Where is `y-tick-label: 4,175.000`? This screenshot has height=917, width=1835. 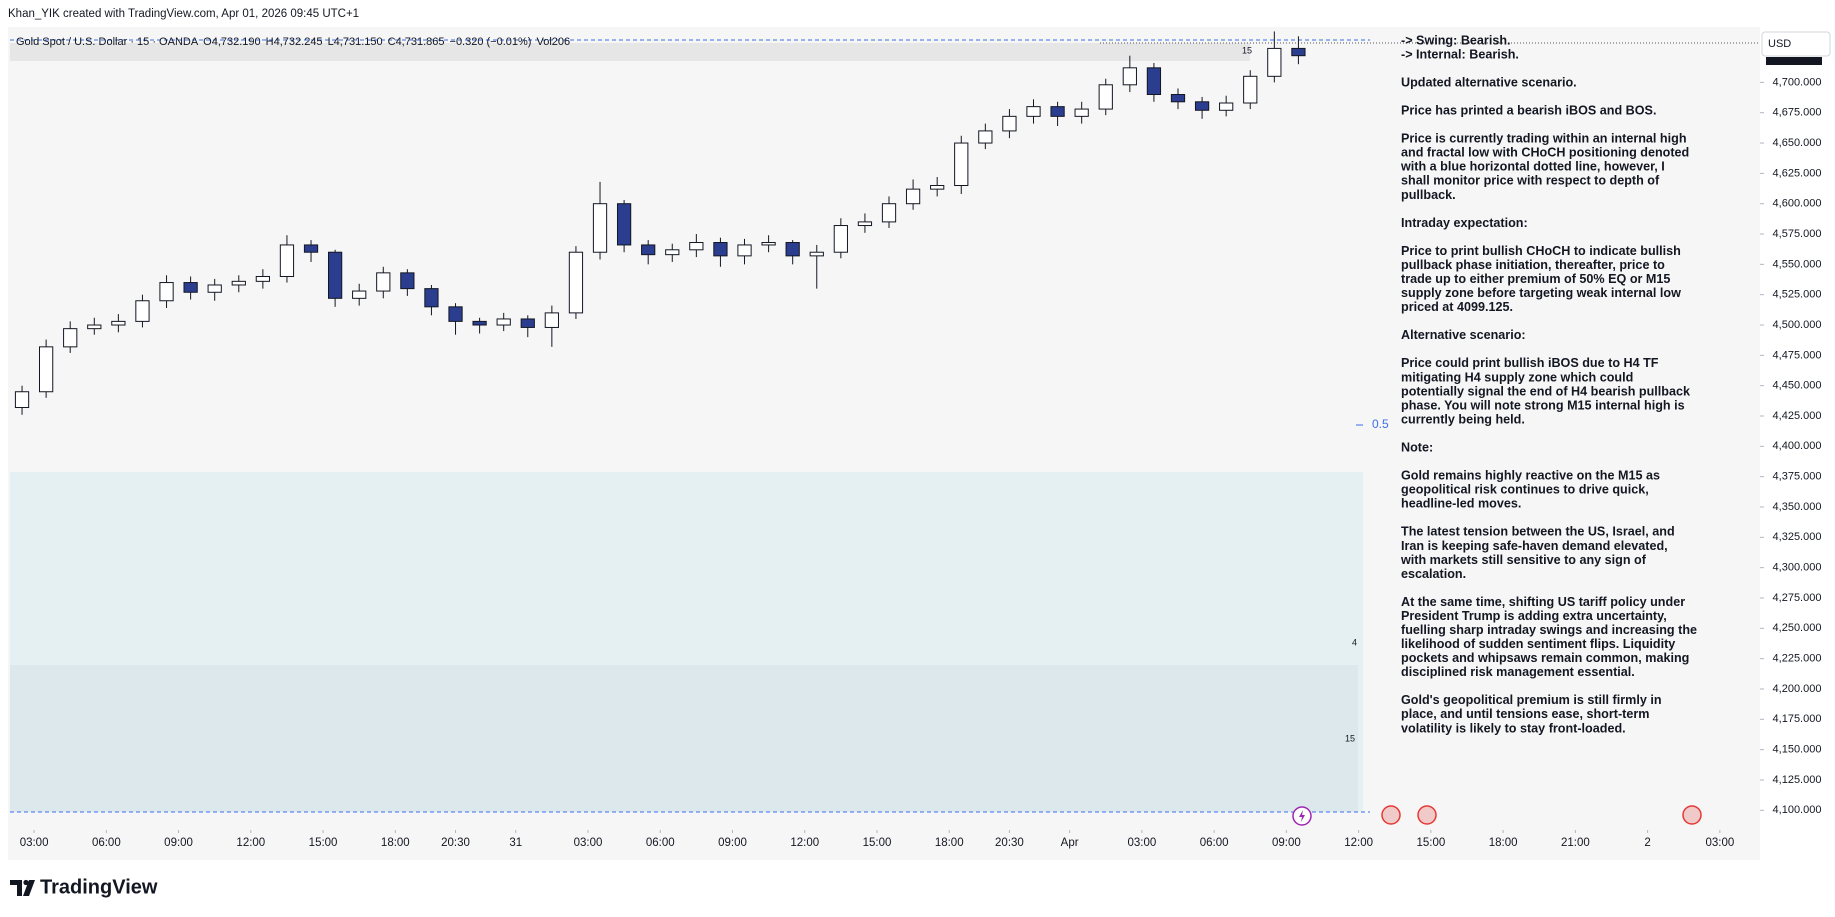
y-tick-label: 4,175.000 is located at coordinates (1797, 719).